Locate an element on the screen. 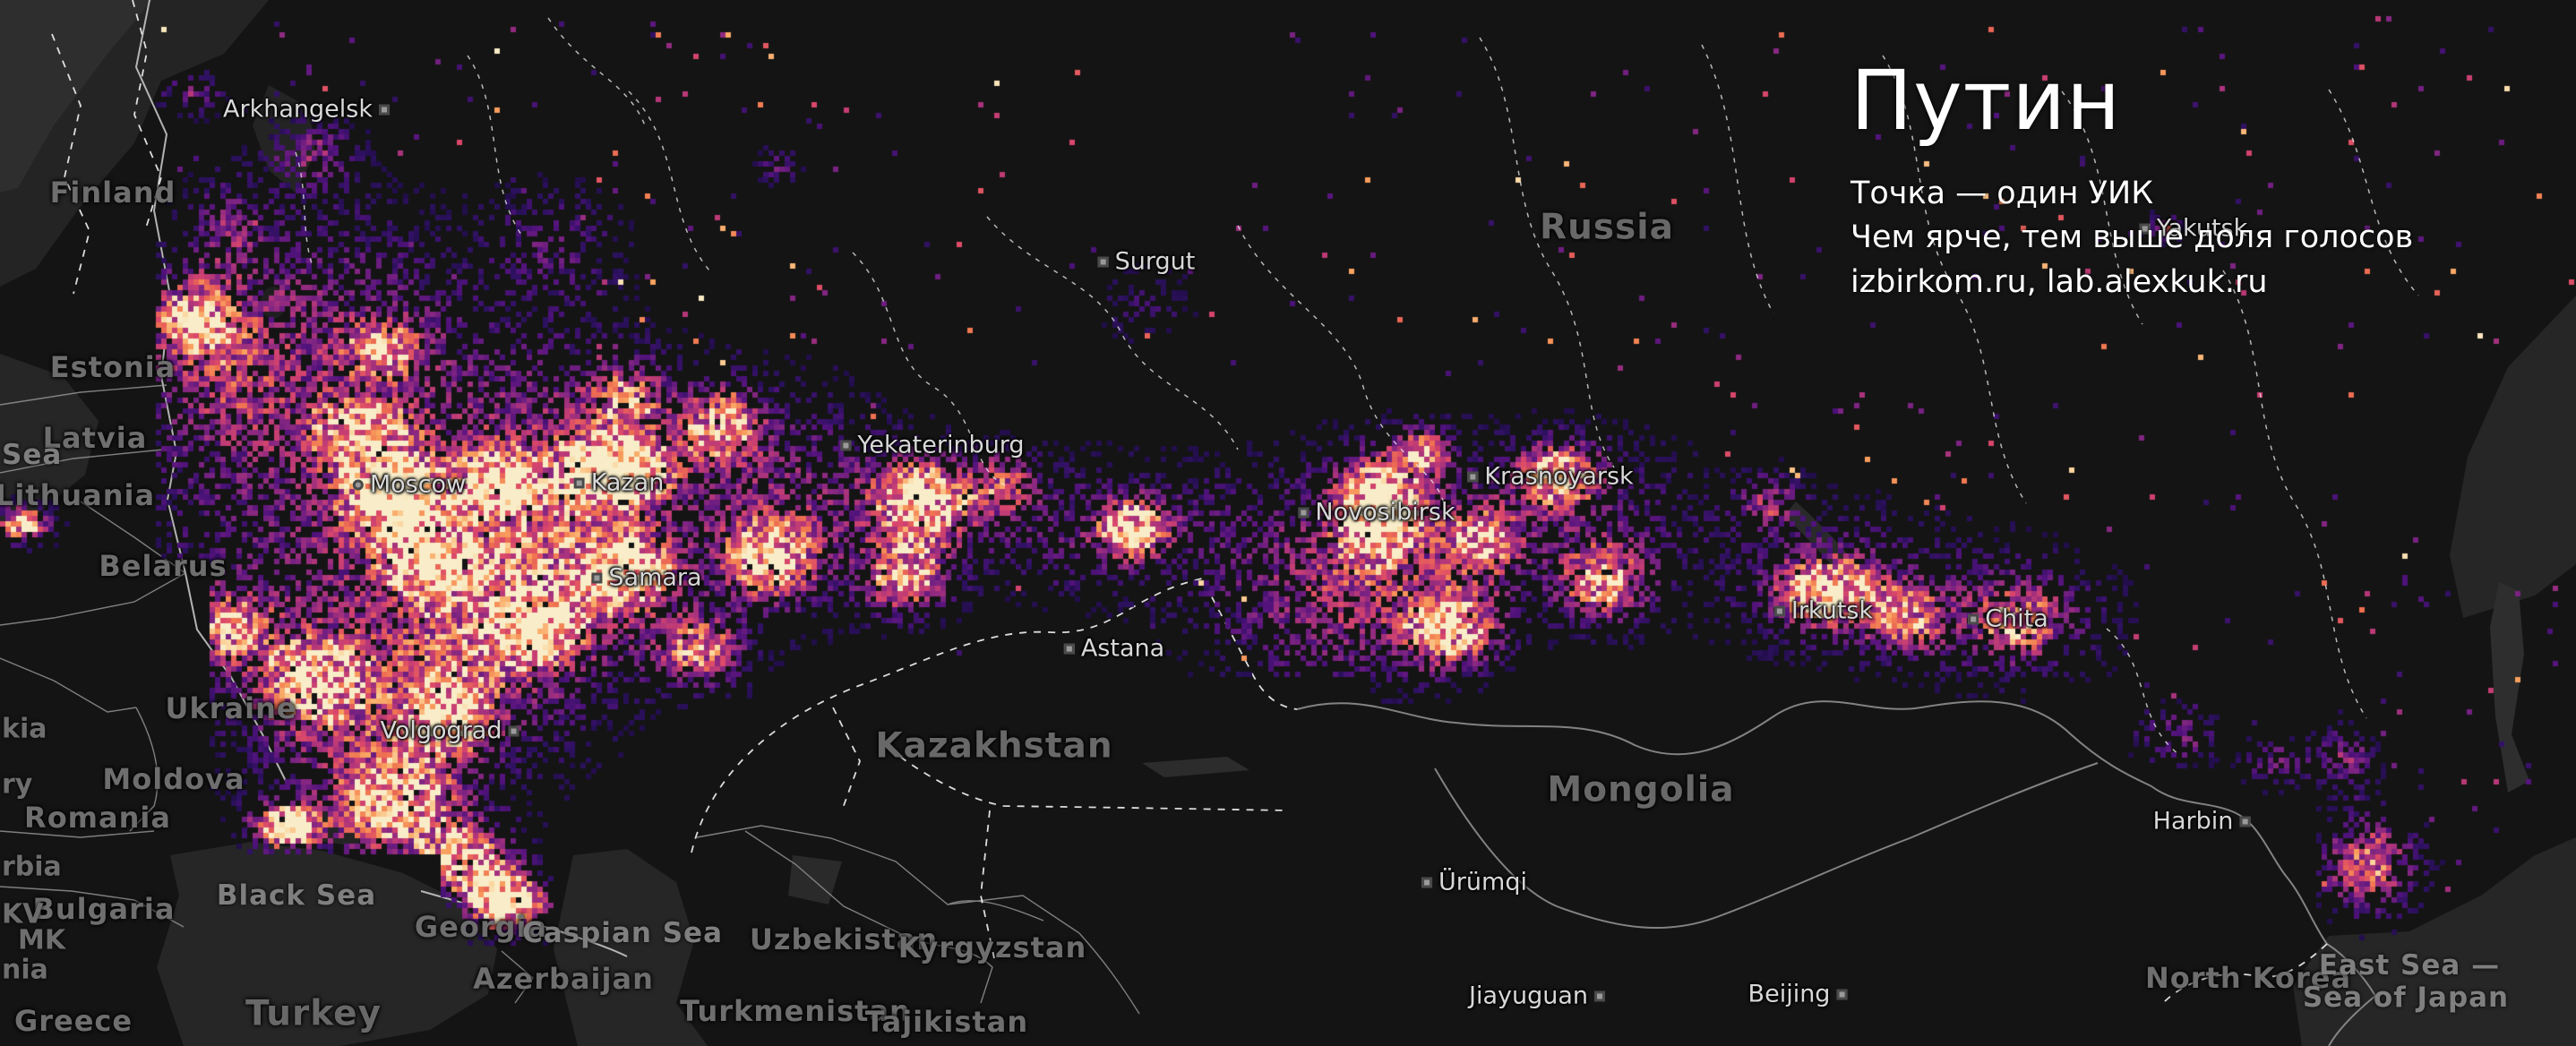  subtitle-line-2: Чем ярче, тем выше доля голосов is located at coordinates (2132, 237).